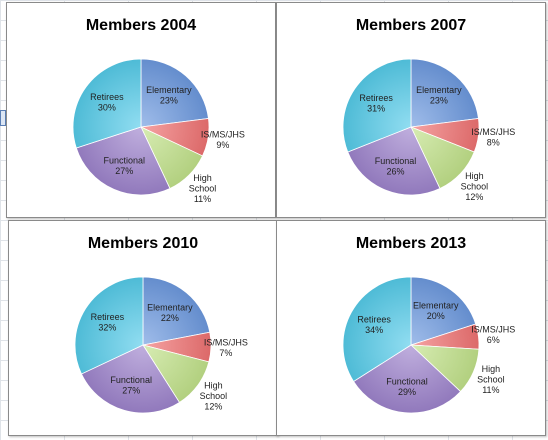 The height and width of the screenshot is (440, 548). Describe the element at coordinates (143, 243) in the screenshot. I see `chart-title: Members 2010` at that location.